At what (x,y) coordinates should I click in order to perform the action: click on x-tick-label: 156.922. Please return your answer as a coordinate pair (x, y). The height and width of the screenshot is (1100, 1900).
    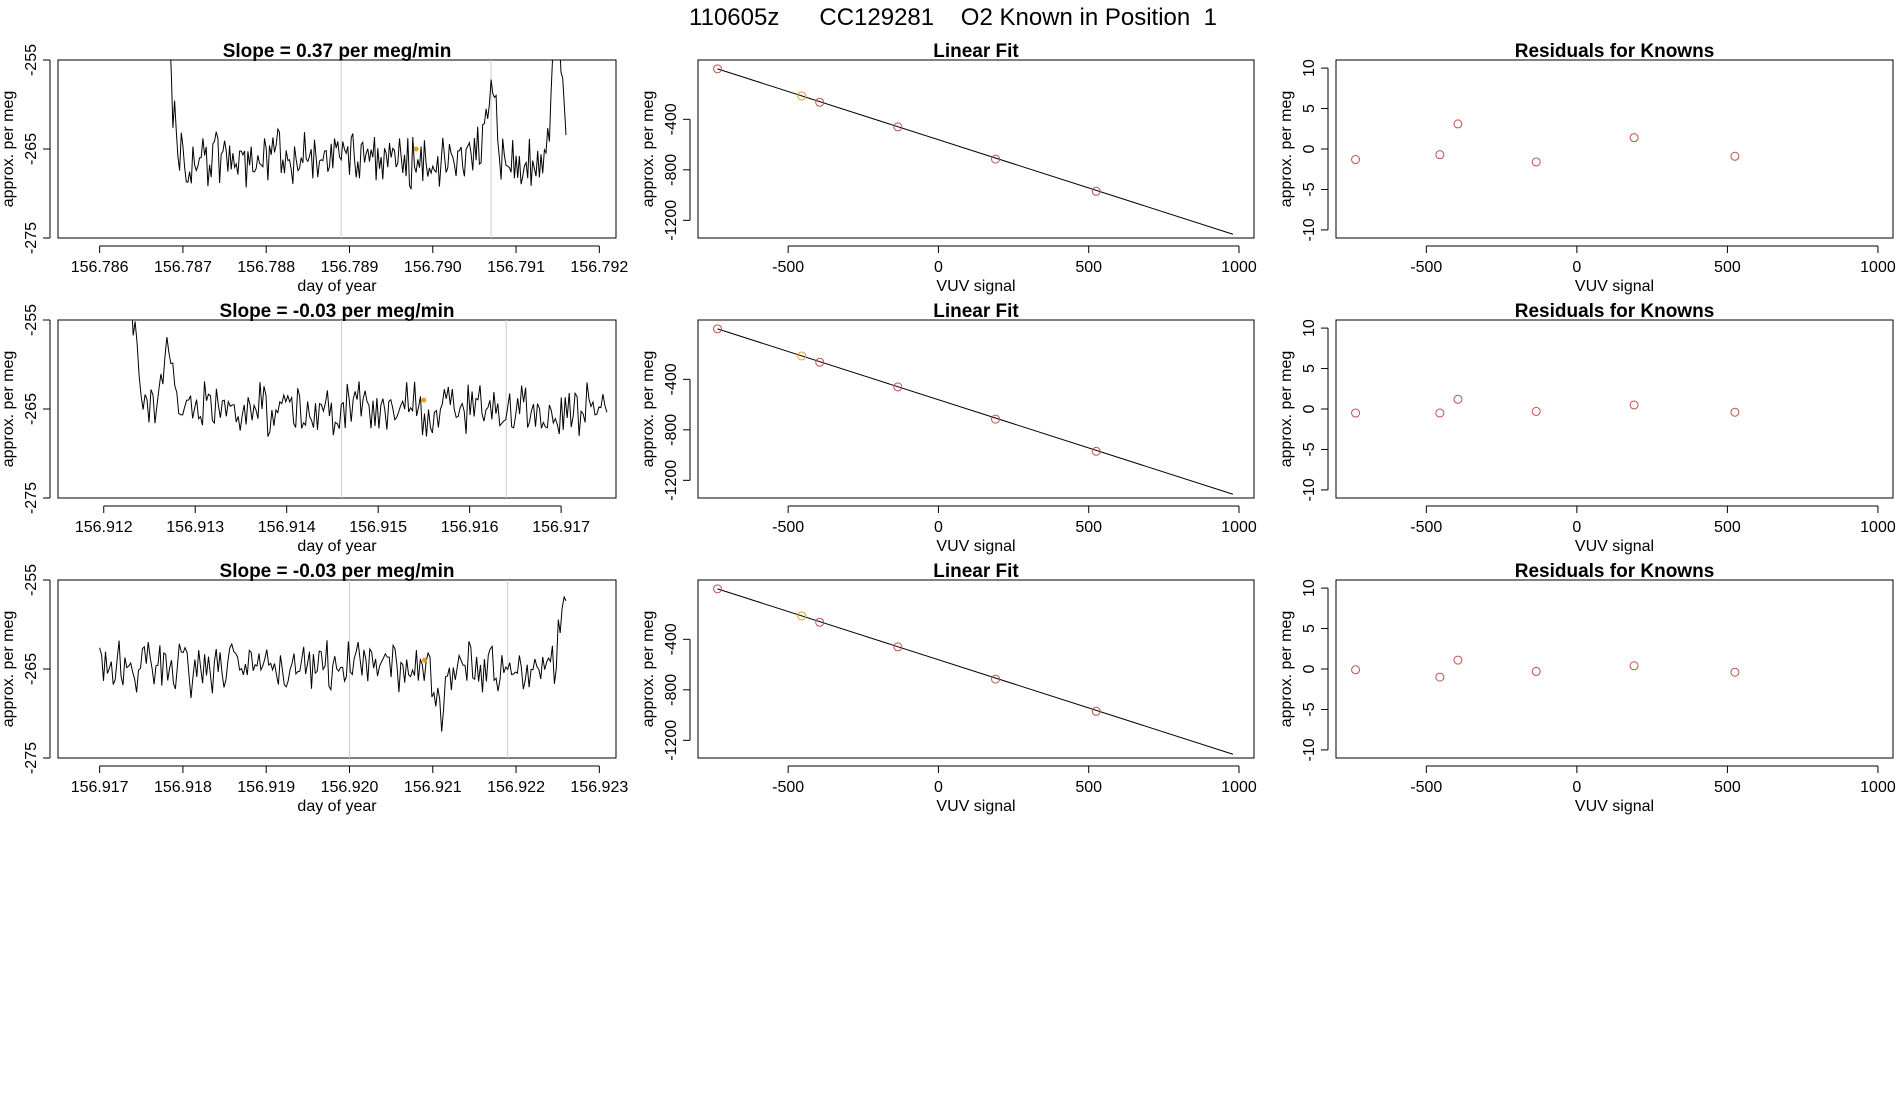
    Looking at the image, I should click on (516, 787).